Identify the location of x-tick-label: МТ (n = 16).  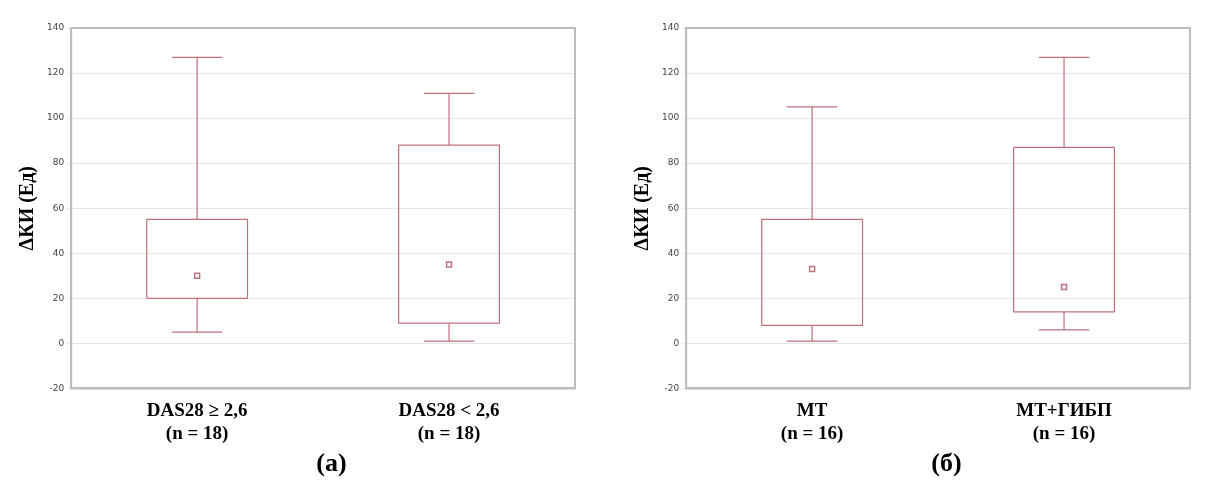
(812, 421).